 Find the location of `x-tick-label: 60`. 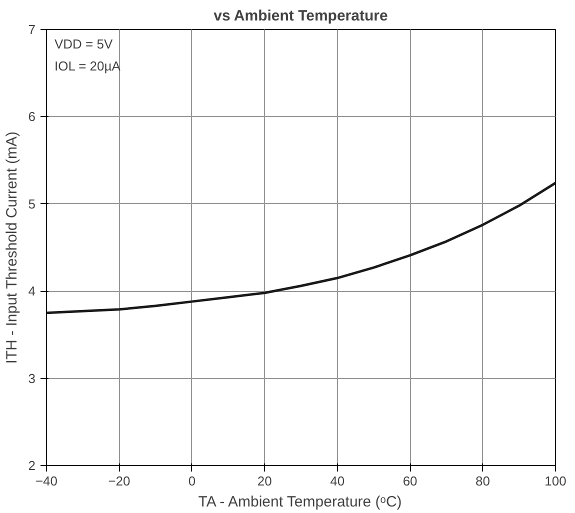

x-tick-label: 60 is located at coordinates (410, 481).